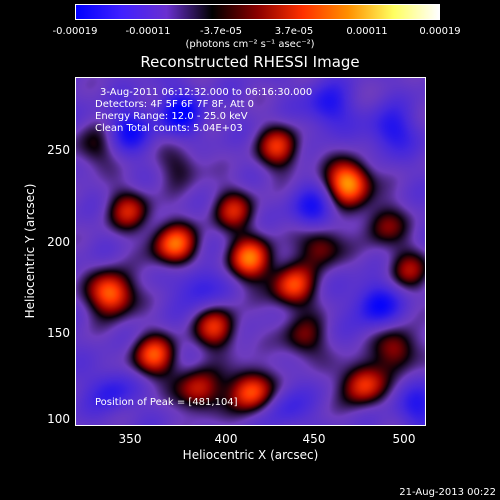 This screenshot has height=500, width=500. What do you see at coordinates (175, 104) in the screenshot?
I see `annotation-detectors: Detectors: 4F 5F 6F 7F 8F, Att 0` at bounding box center [175, 104].